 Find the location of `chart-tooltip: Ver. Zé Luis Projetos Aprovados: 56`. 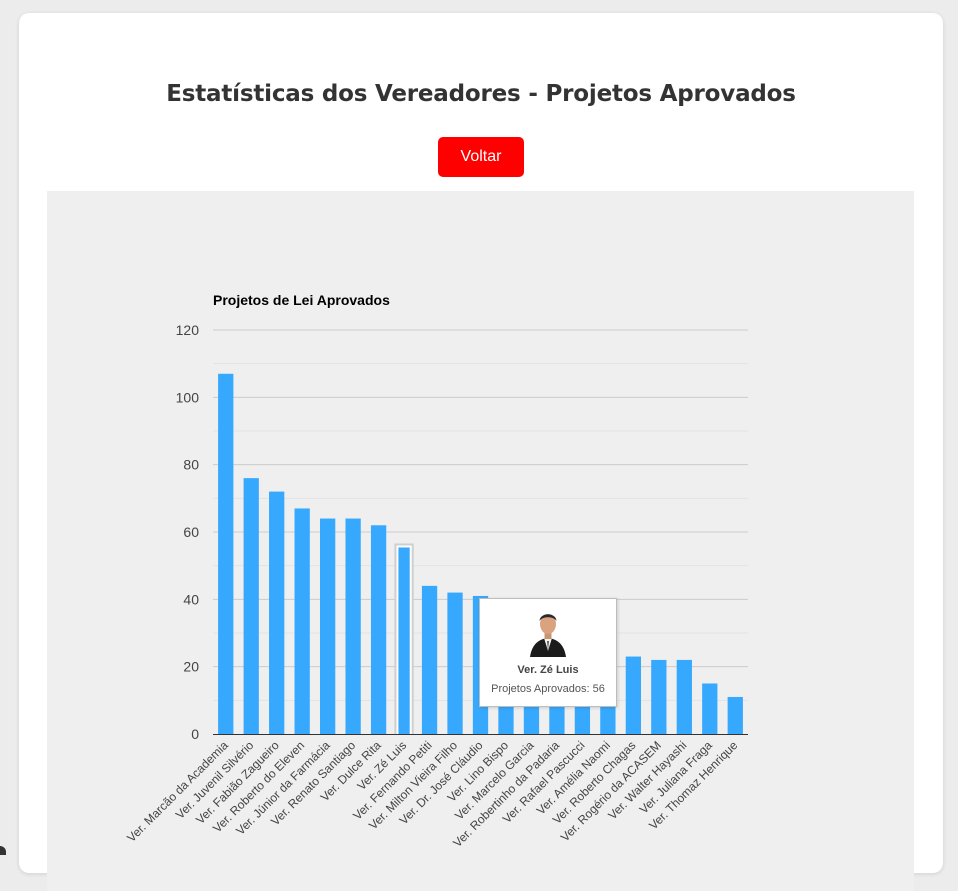

chart-tooltip: Ver. Zé Luis Projetos Aprovados: 56 is located at coordinates (548, 652).